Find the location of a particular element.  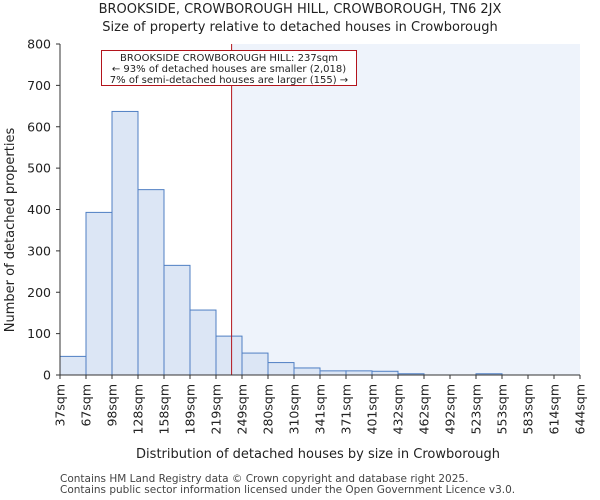

bar-401sqm is located at coordinates (385, 373).